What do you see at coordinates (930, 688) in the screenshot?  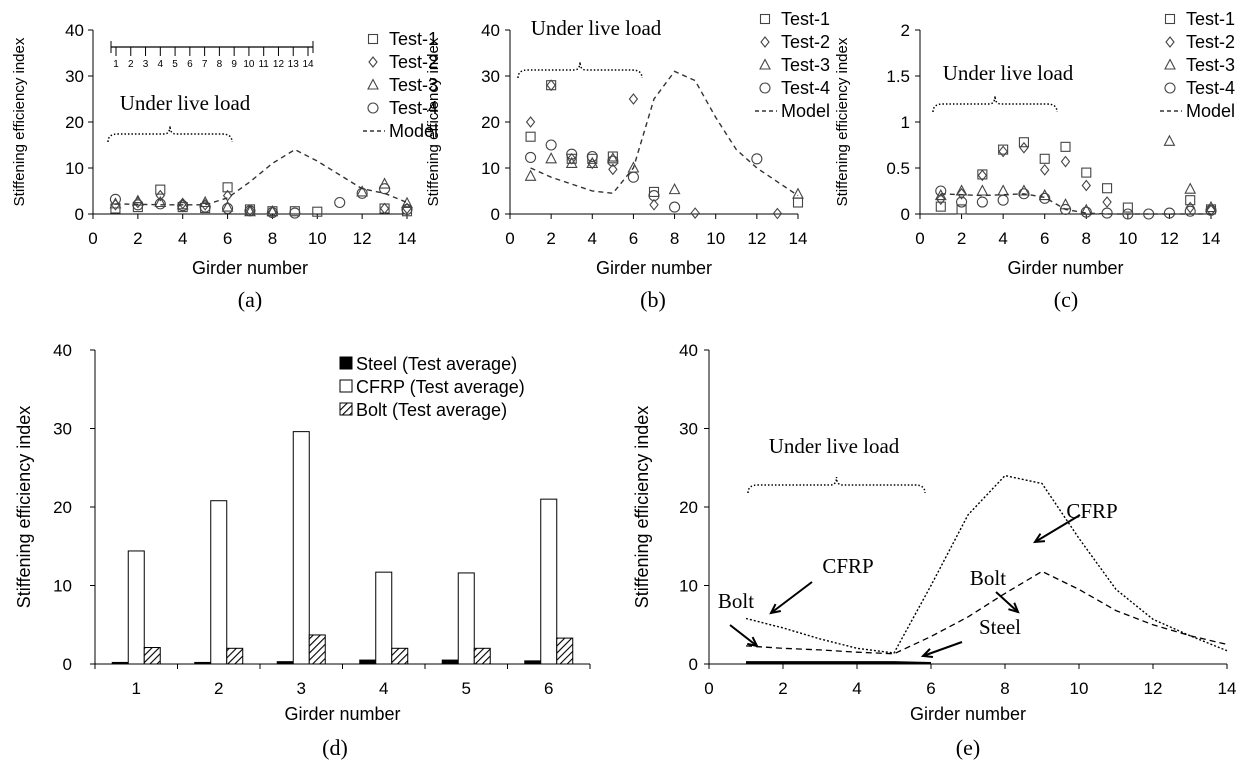 I see `x-tick-label: 6` at bounding box center [930, 688].